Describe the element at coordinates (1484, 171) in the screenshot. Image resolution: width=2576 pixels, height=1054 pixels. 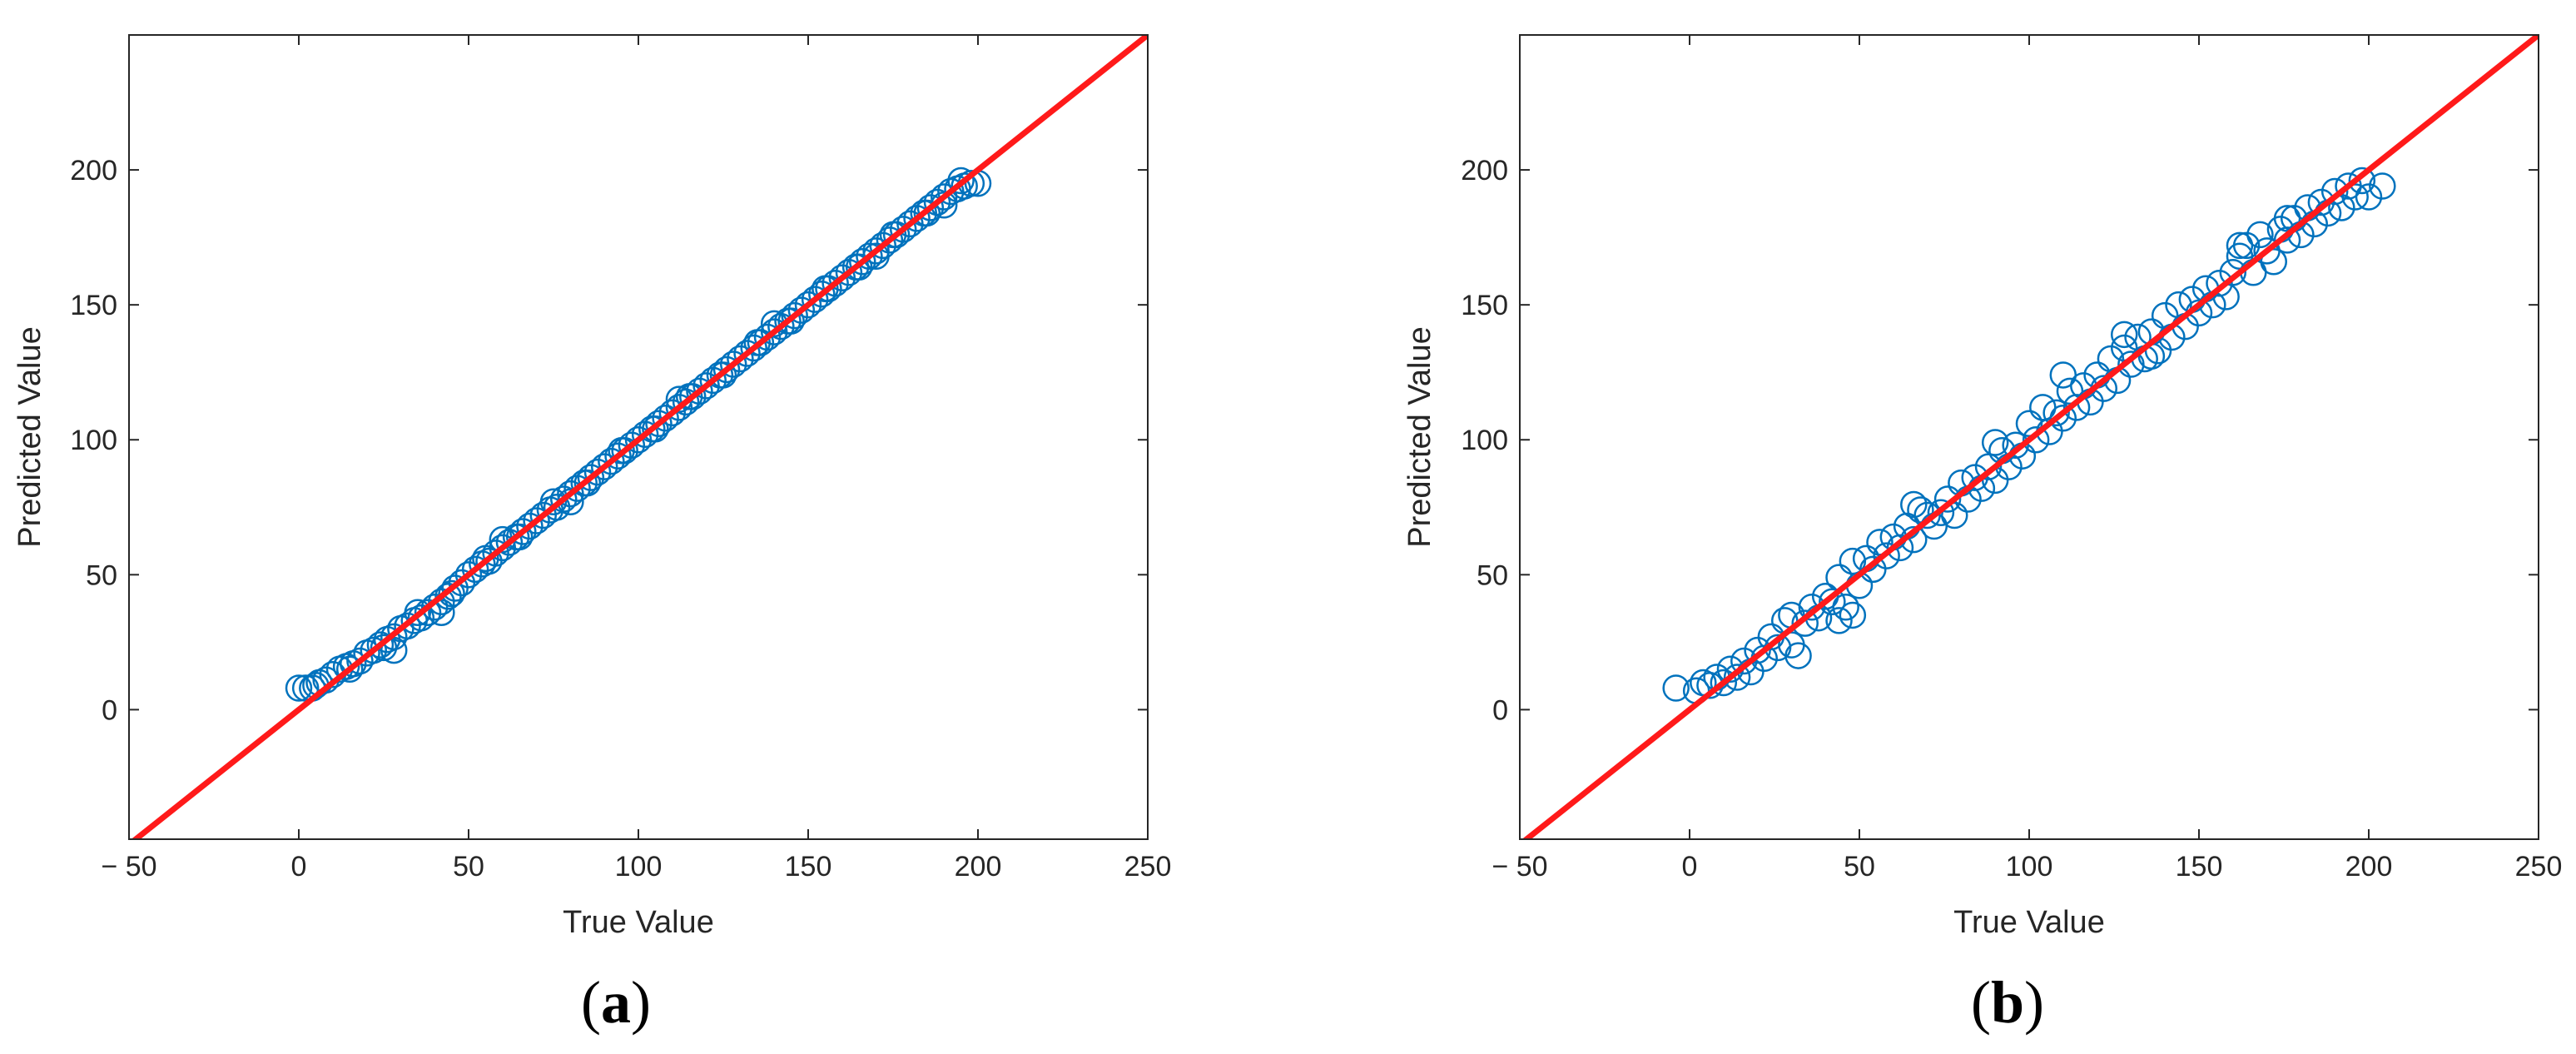
I see `y-tick-label-b: 200` at that location.